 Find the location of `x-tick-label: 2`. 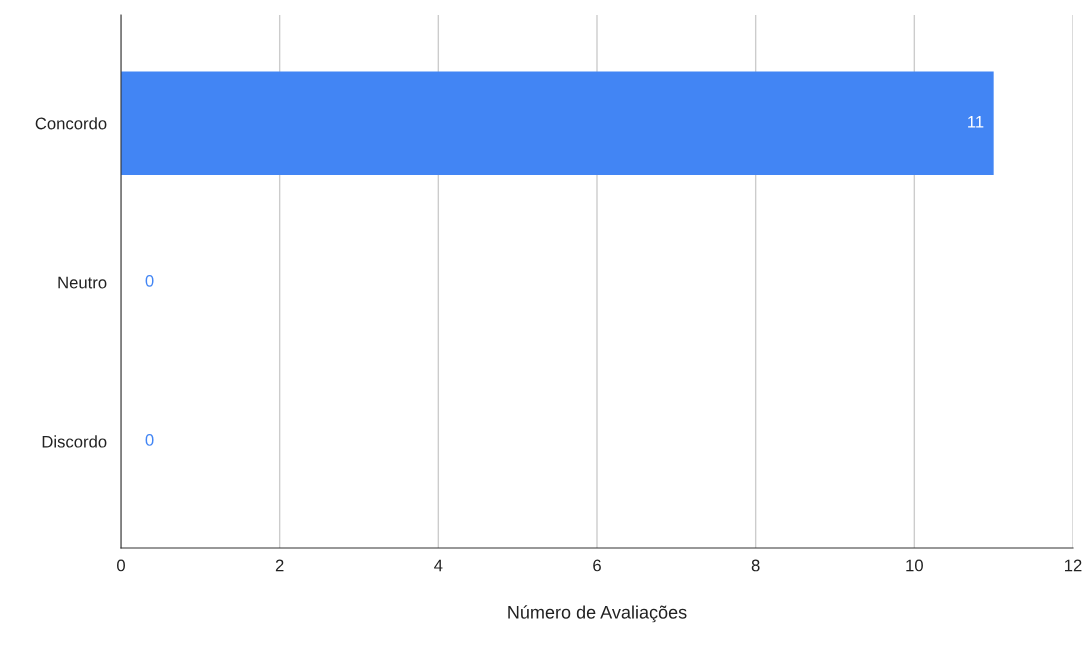

x-tick-label: 2 is located at coordinates (279, 565).